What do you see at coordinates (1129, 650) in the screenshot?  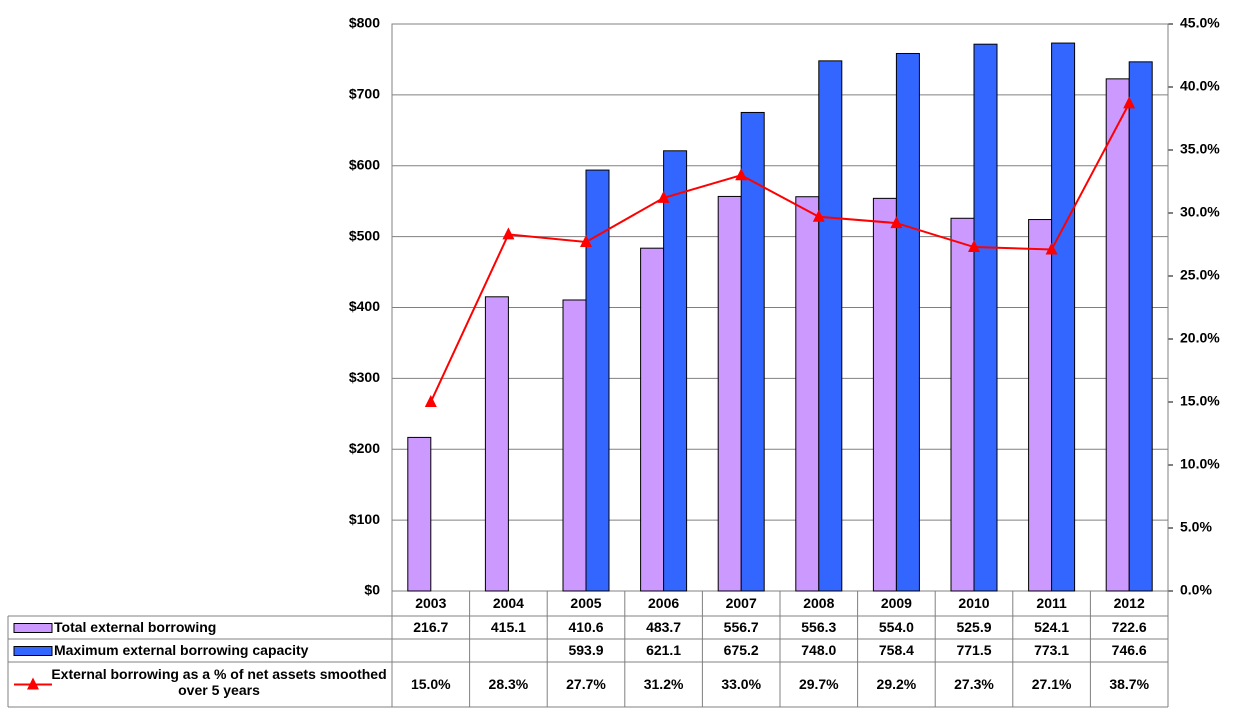 I see `table-value: 746.6` at bounding box center [1129, 650].